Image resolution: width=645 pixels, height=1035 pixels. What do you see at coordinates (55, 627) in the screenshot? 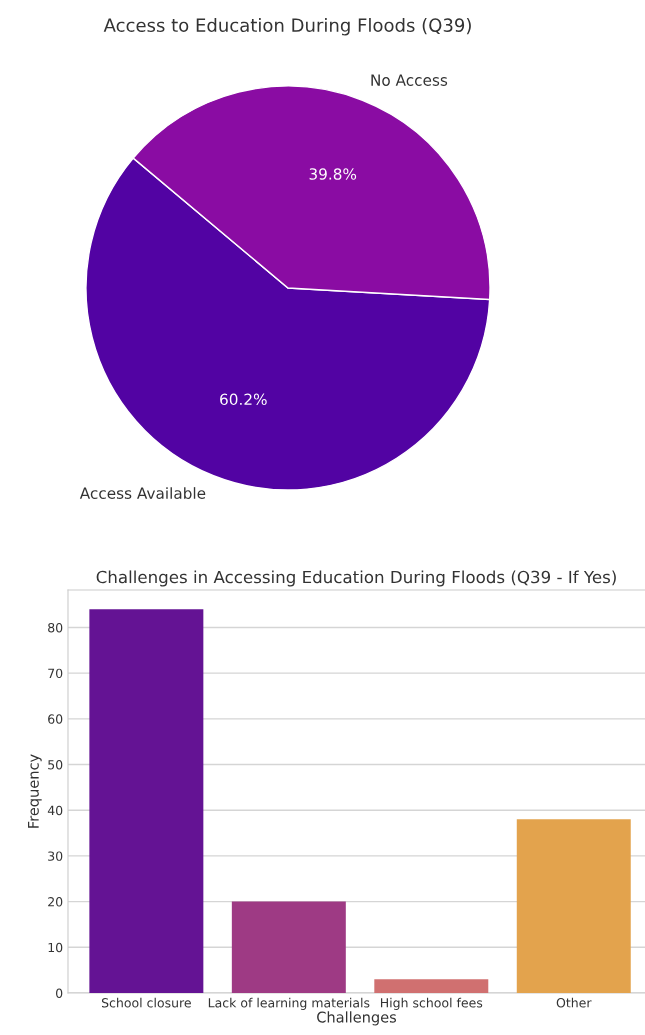
I see `y-tick-label: 80` at bounding box center [55, 627].